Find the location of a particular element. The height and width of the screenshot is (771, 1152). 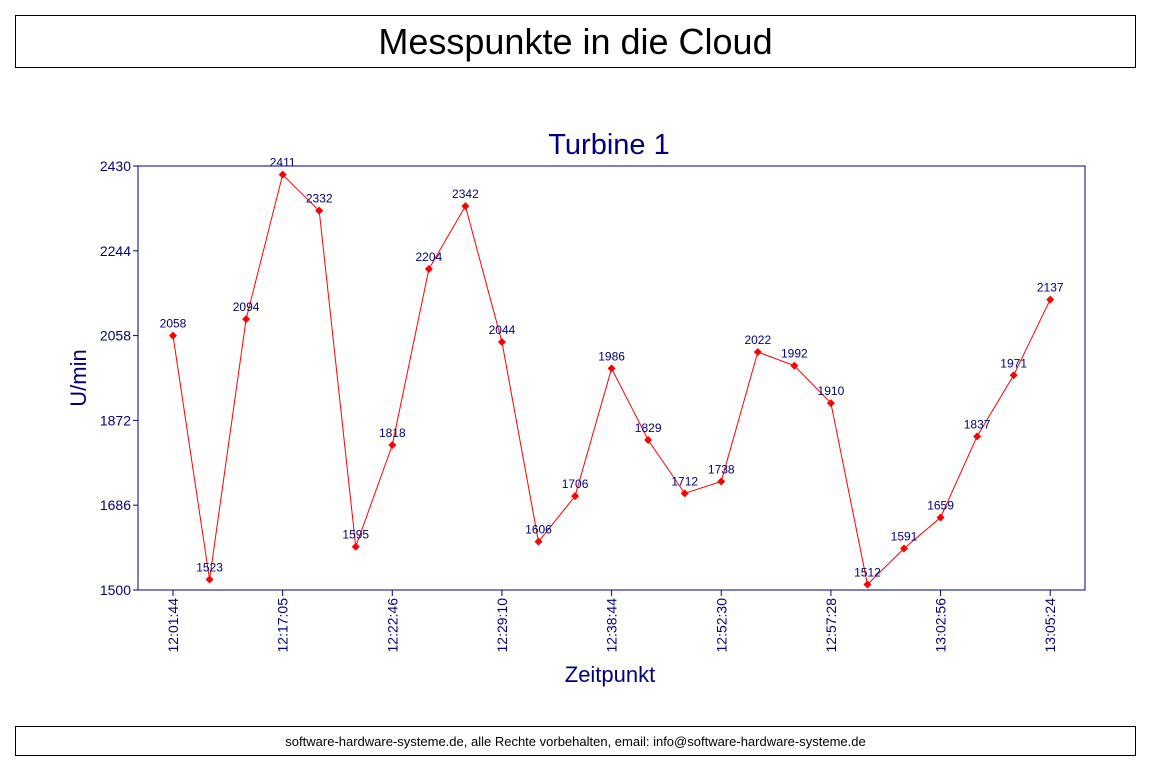

data-label: 2094 is located at coordinates (246, 307).